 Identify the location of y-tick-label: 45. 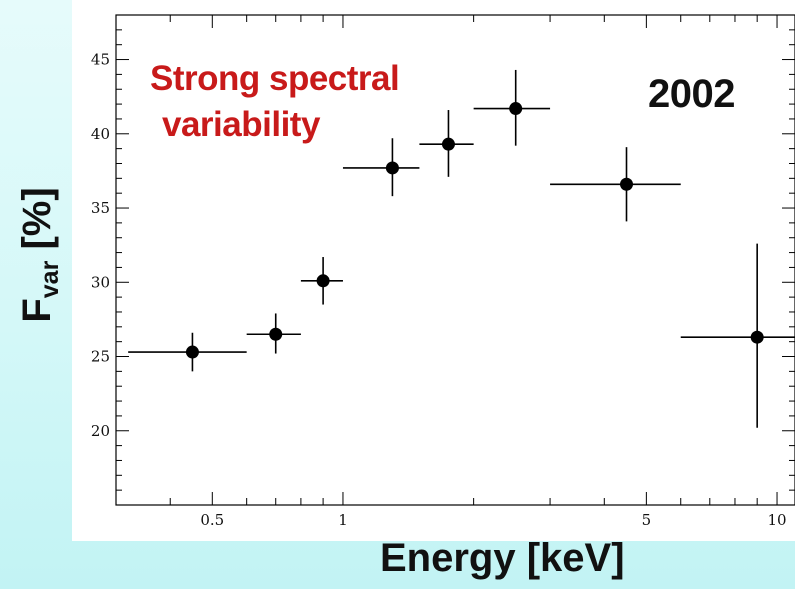
(100, 60).